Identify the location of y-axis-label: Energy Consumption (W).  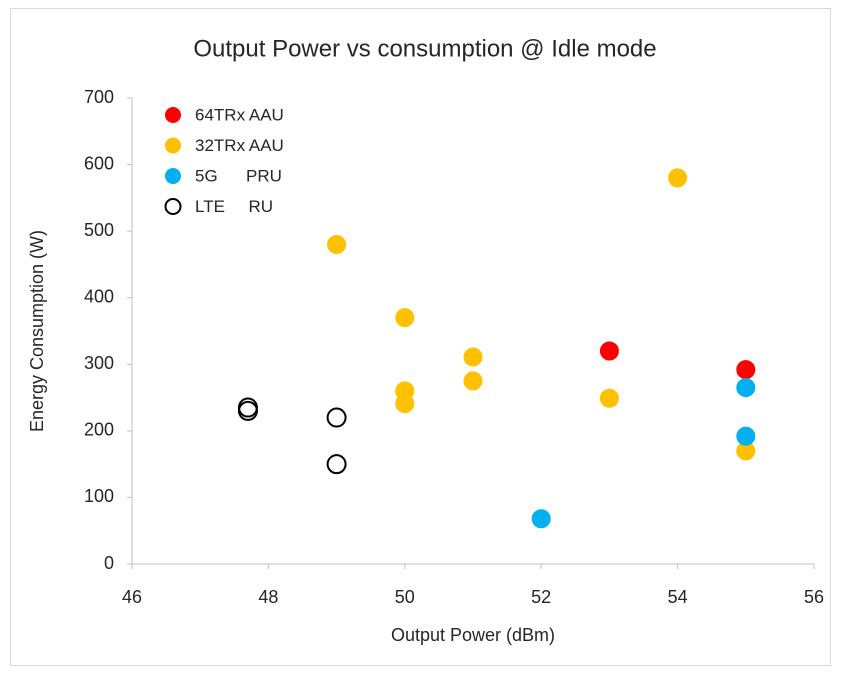
(37, 331).